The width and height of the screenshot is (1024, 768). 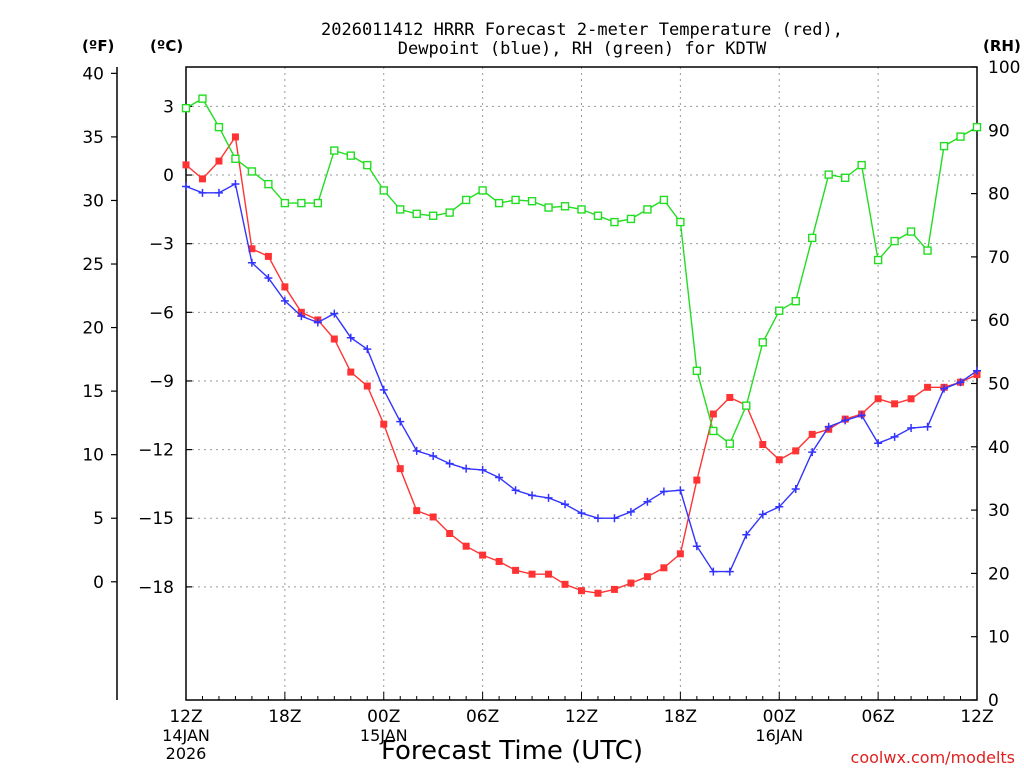 What do you see at coordinates (168, 176) in the screenshot?
I see `c-tick-label: 0` at bounding box center [168, 176].